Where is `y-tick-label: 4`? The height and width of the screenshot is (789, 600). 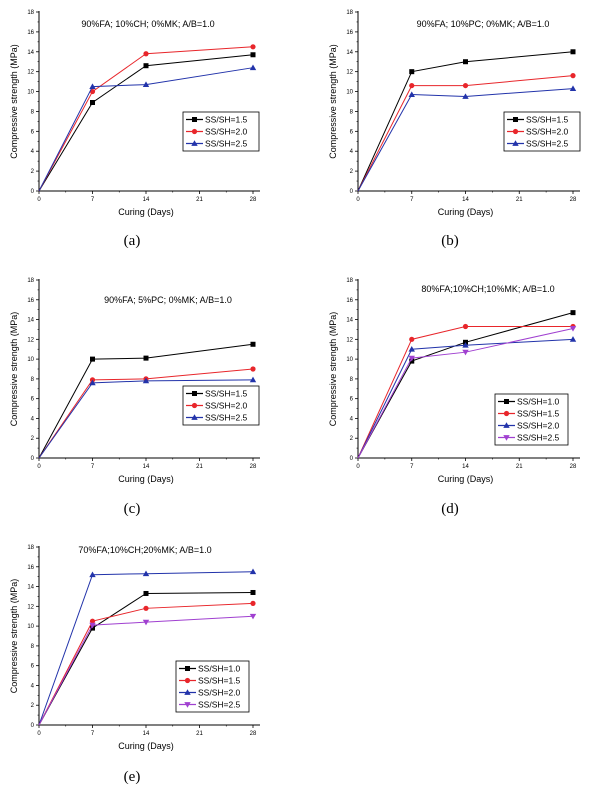
y-tick-label: 4 is located at coordinates (352, 419).